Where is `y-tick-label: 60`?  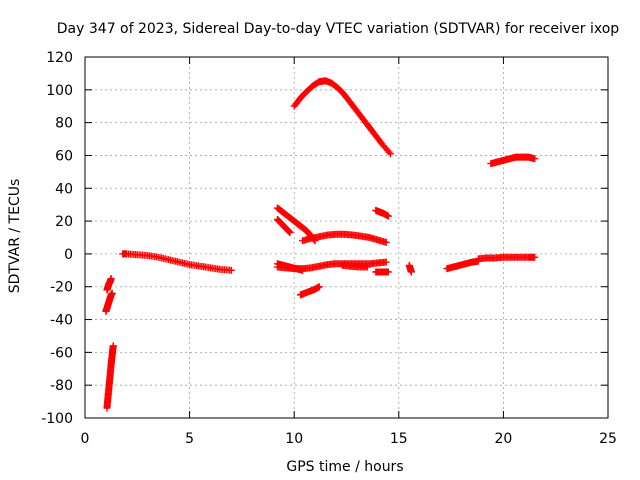
y-tick-label: 60 is located at coordinates (64, 156).